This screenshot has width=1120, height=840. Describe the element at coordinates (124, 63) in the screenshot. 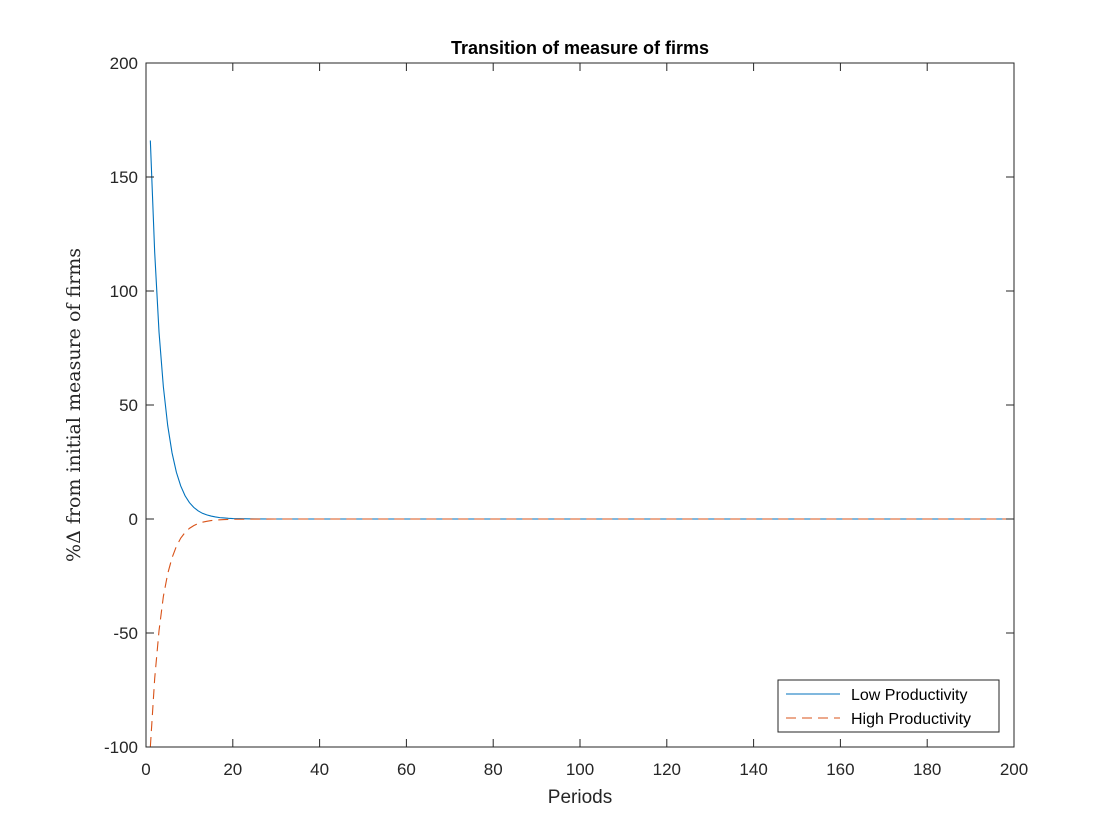

I see `y-tick-label: 200` at that location.